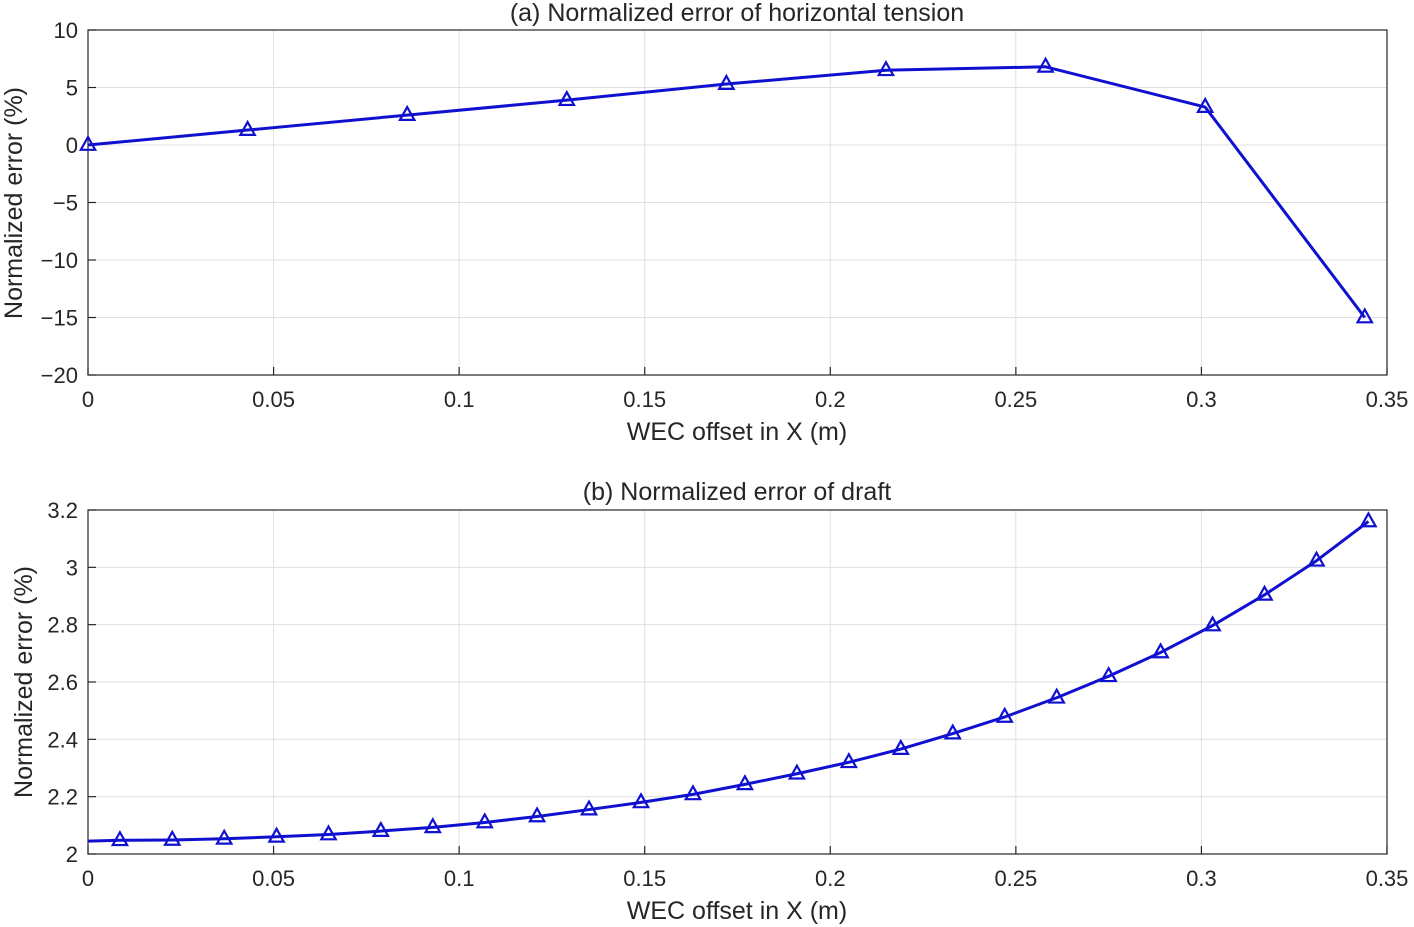 Image resolution: width=1414 pixels, height=927 pixels. I want to click on y-tick-label: −20, so click(59, 375).